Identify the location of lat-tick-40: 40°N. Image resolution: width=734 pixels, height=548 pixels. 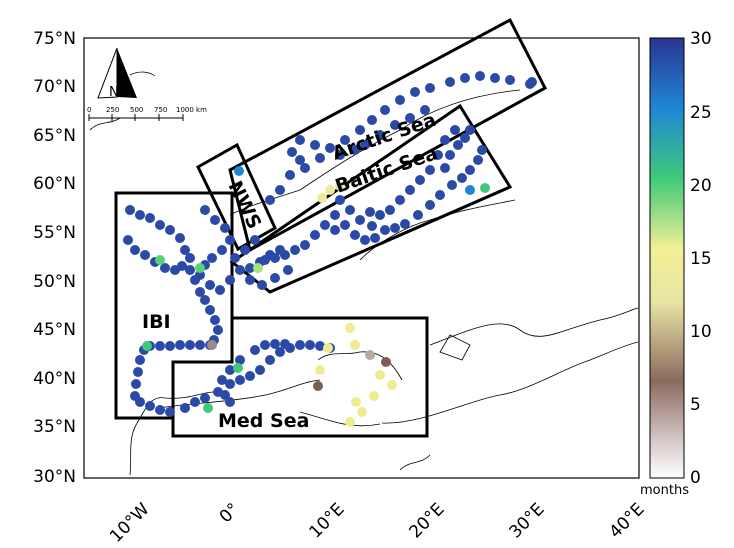
(54, 379).